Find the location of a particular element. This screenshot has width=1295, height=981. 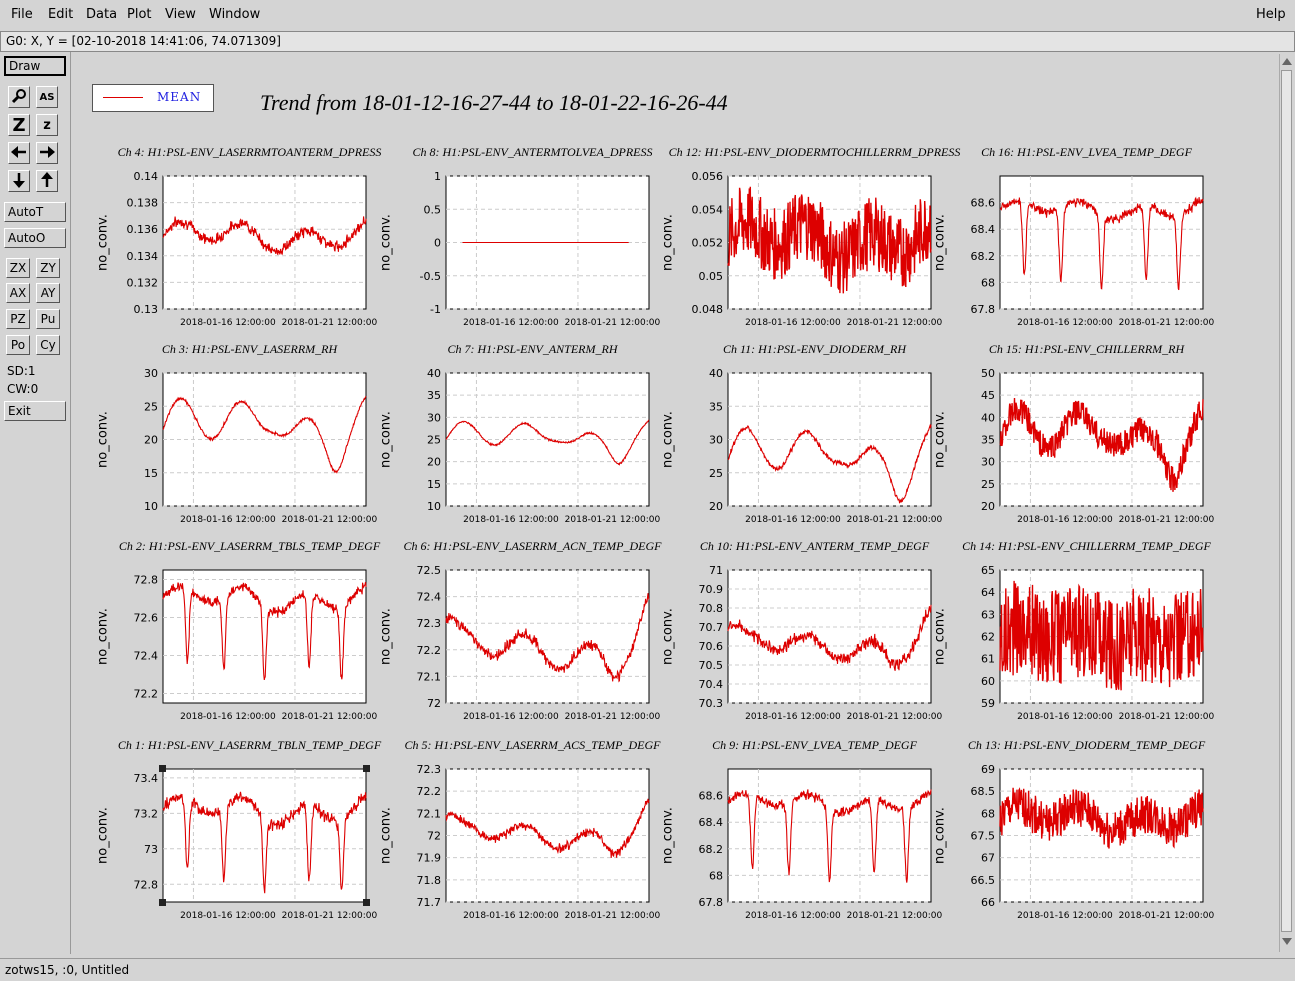

menu-view: View is located at coordinates (180, 14).